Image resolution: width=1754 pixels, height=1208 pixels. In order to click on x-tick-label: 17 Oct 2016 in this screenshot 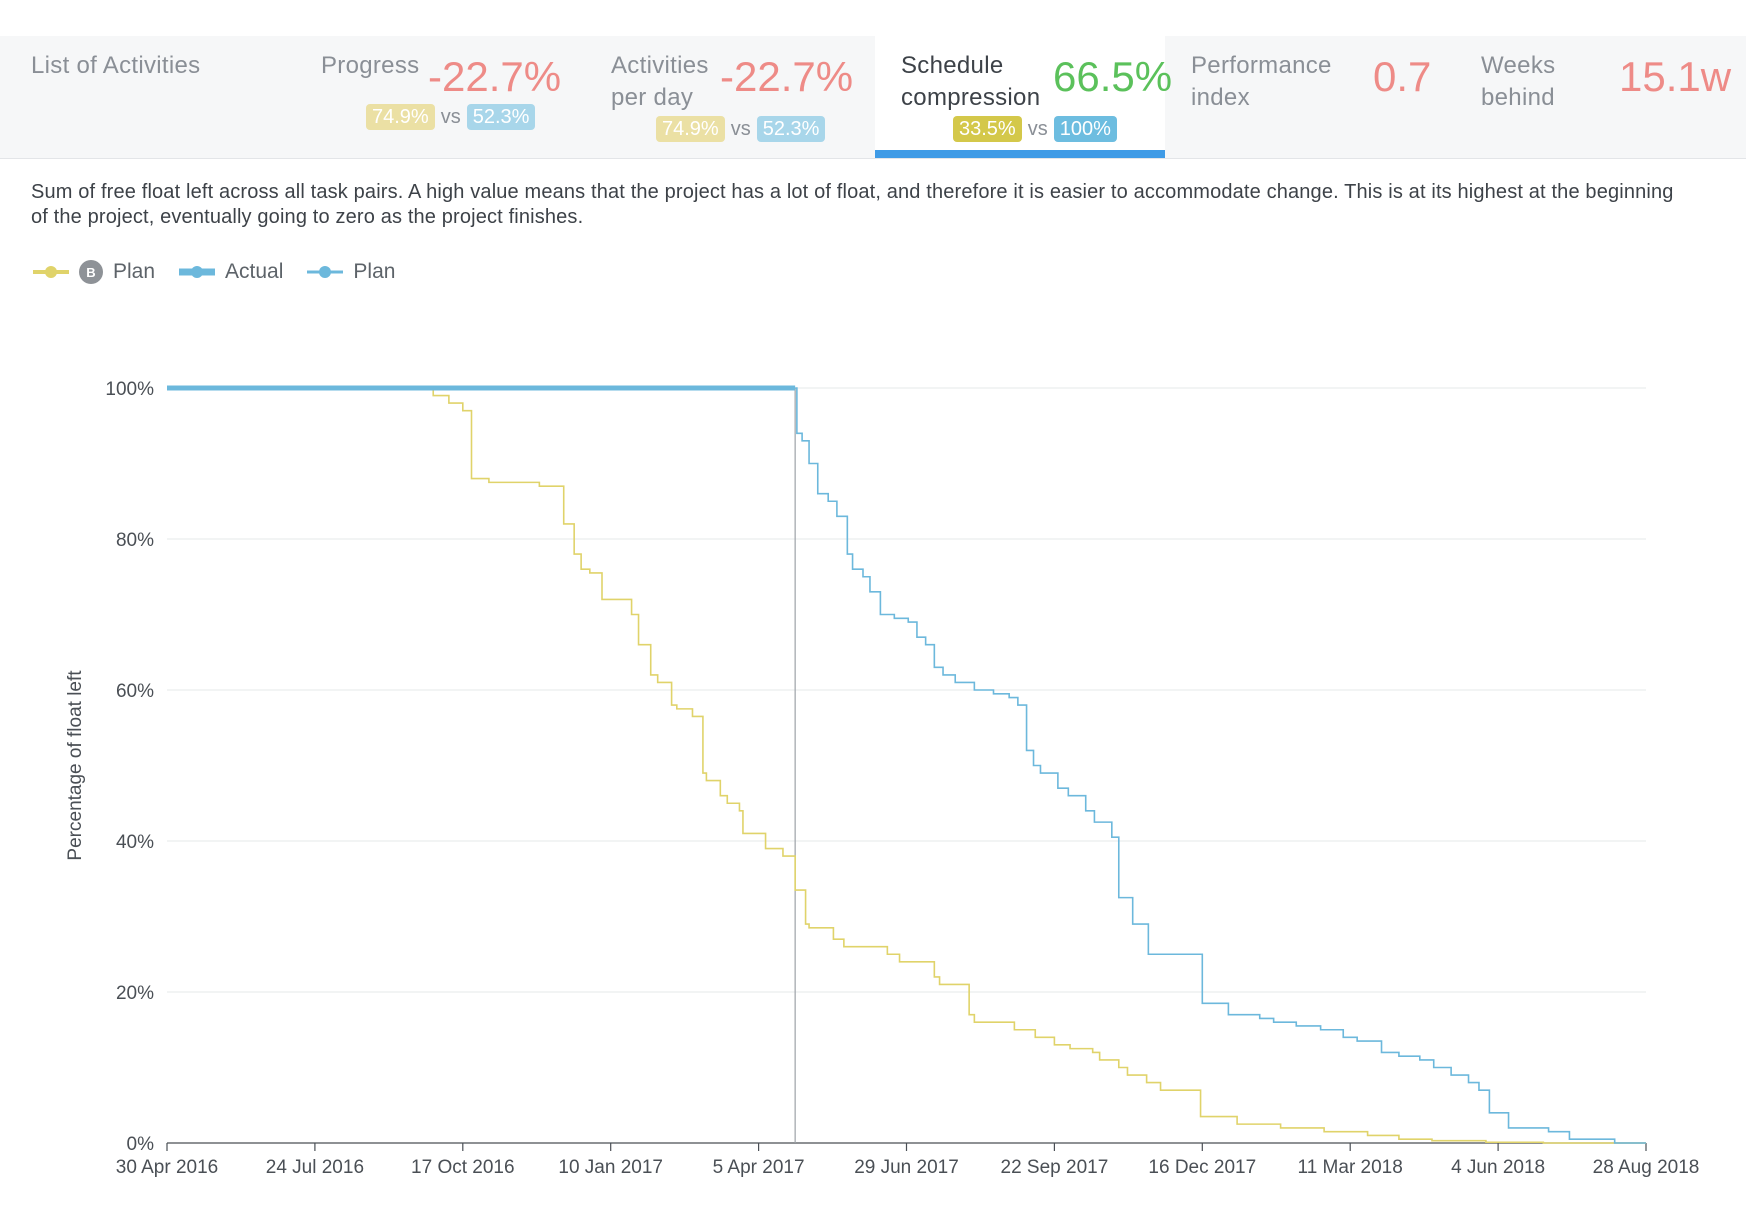, I will do `click(463, 1167)`.